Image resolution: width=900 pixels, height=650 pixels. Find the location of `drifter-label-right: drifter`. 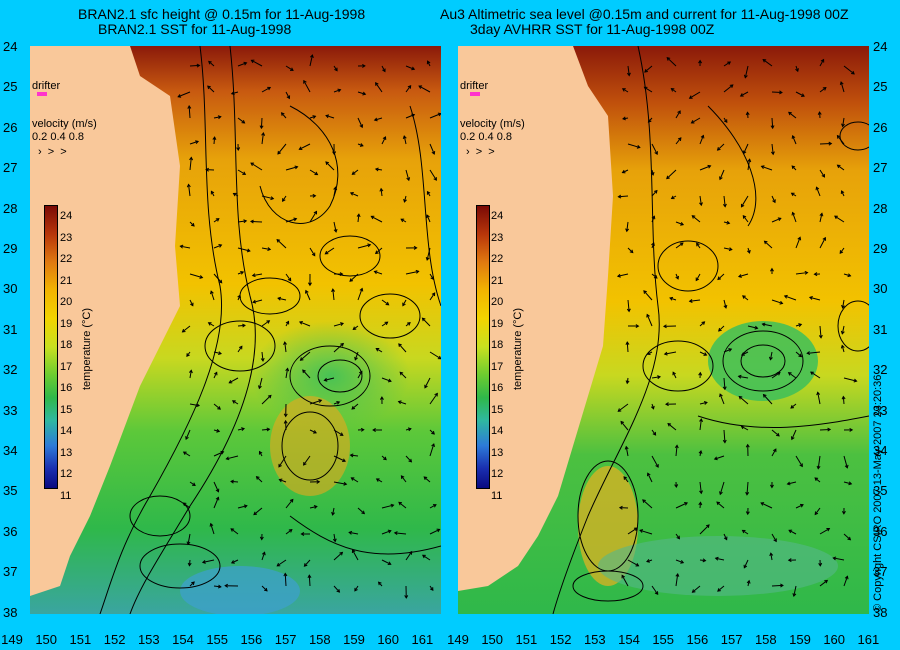

drifter-label-right: drifter is located at coordinates (474, 86).